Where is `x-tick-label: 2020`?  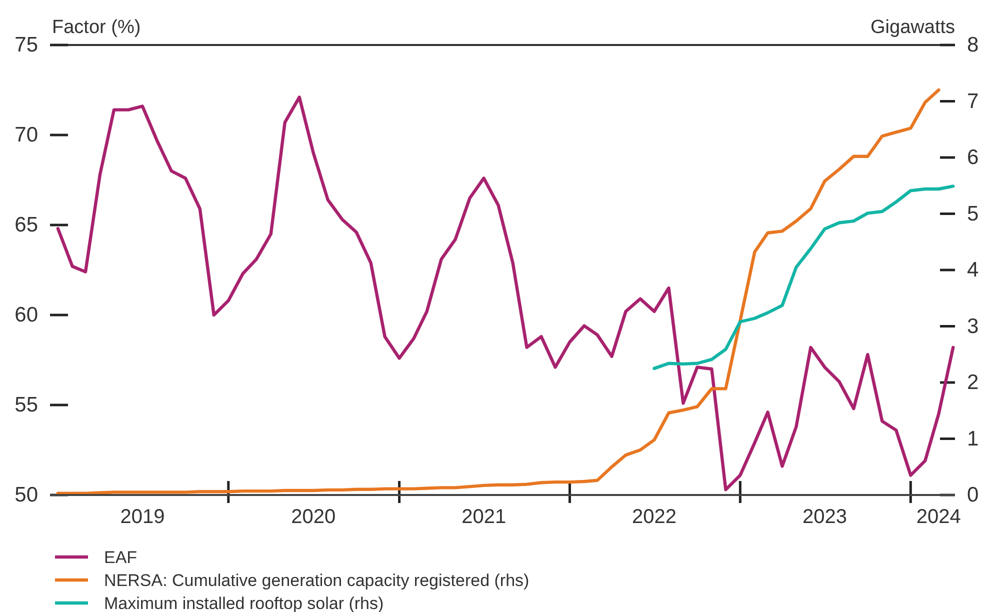
x-tick-label: 2020 is located at coordinates (313, 517).